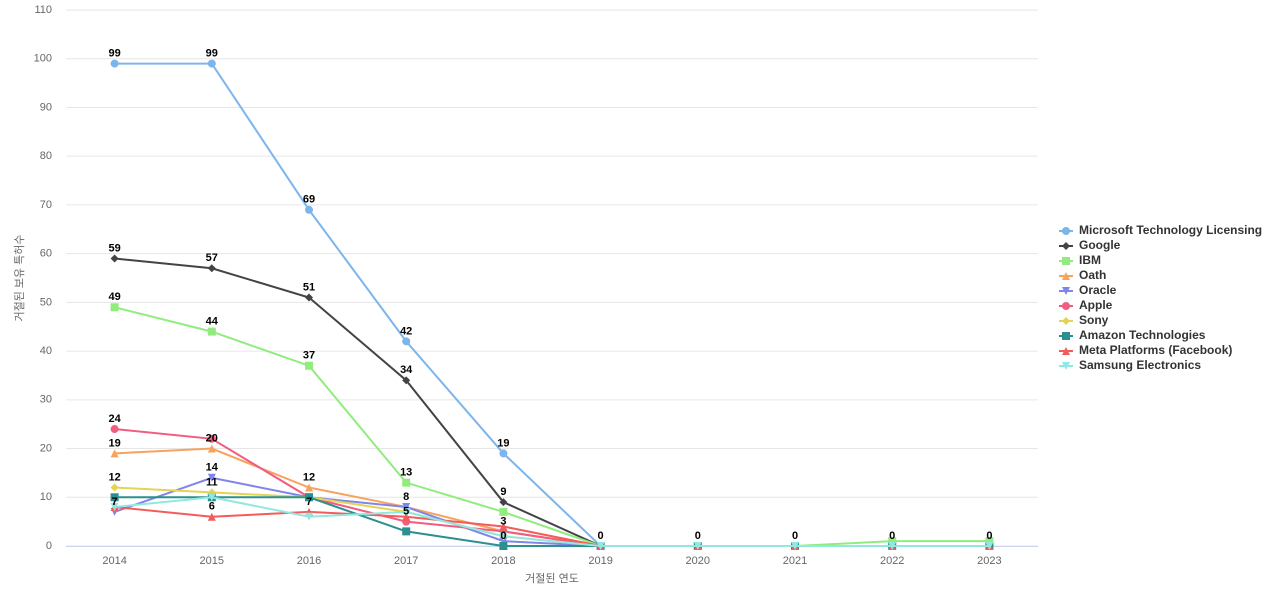 The width and height of the screenshot is (1280, 600). What do you see at coordinates (1155, 350) in the screenshot?
I see `legend-label: Meta Platforms (Facebook)` at bounding box center [1155, 350].